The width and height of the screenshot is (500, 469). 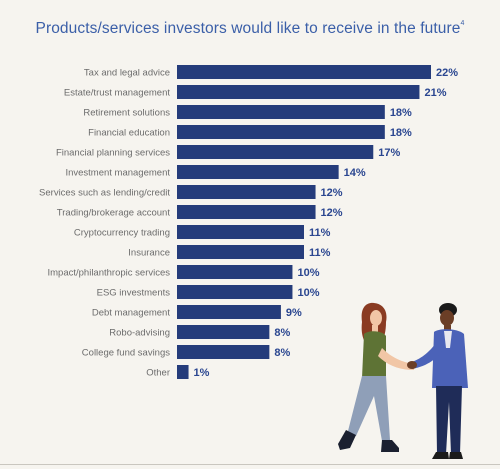 I want to click on category-label: Financial education, so click(x=129, y=133).